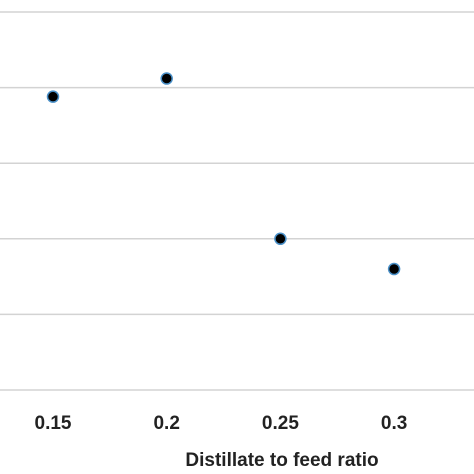 This screenshot has width=474, height=474. Describe the element at coordinates (221, 423) in the screenshot. I see `x-tick-labels: 0.15 0.2 0.25 0.3` at that location.